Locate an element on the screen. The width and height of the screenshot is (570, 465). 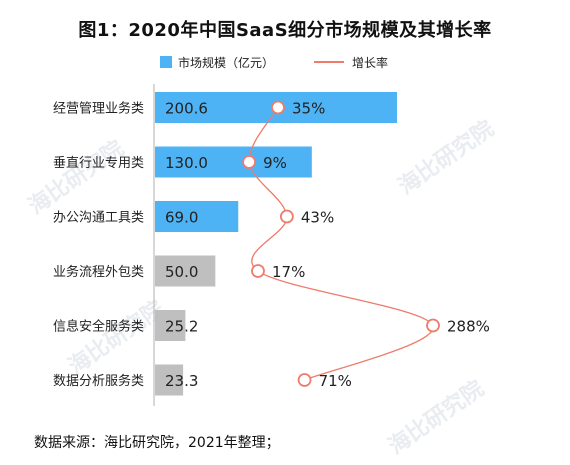
legend-line-label: 增长率 is located at coordinates (370, 62).